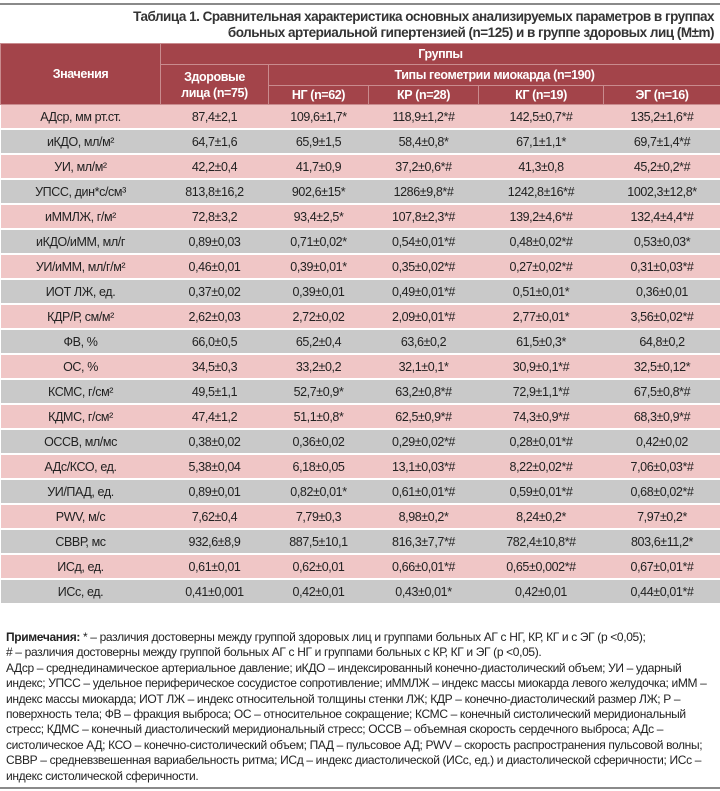 The height and width of the screenshot is (791, 720). What do you see at coordinates (80, 267) in the screenshot?
I see `row-parameter: УИ/иММ, мл/г/м²` at bounding box center [80, 267].